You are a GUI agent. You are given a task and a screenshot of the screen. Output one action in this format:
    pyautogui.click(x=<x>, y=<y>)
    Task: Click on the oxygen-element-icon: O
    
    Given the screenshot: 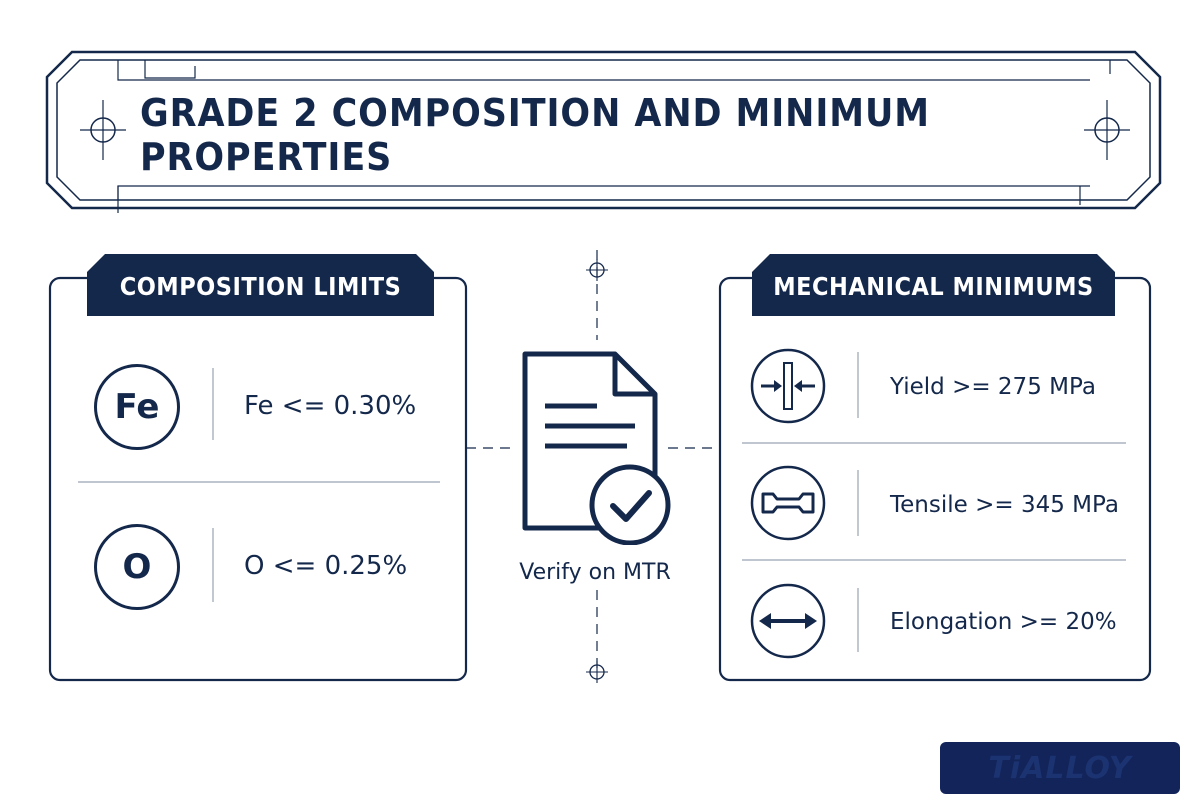 What is the action you would take?
    pyautogui.click(x=137, y=567)
    